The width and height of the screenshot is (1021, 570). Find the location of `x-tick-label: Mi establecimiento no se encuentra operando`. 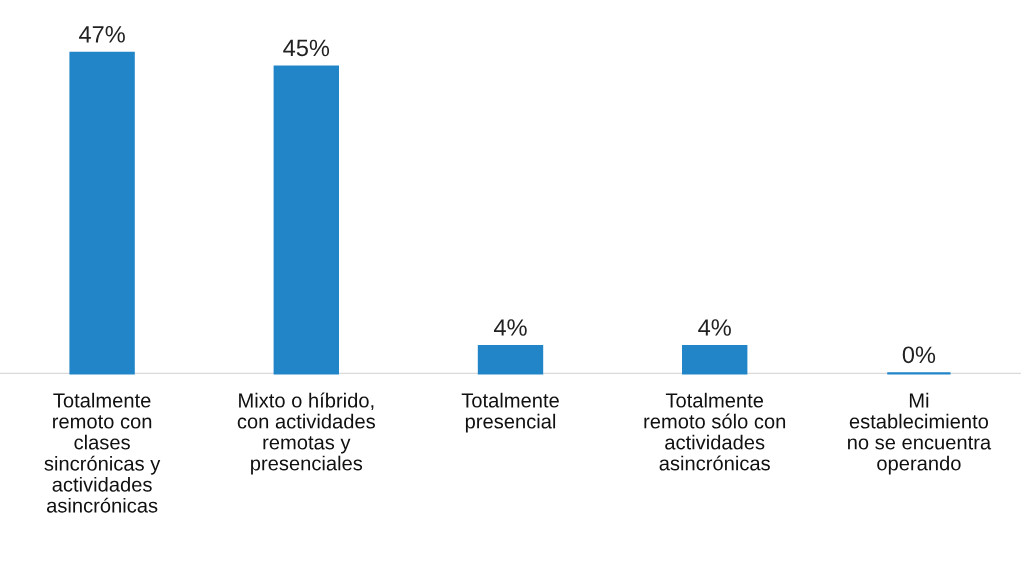

x-tick-label: Mi establecimiento no se encuentra operando is located at coordinates (920, 433).